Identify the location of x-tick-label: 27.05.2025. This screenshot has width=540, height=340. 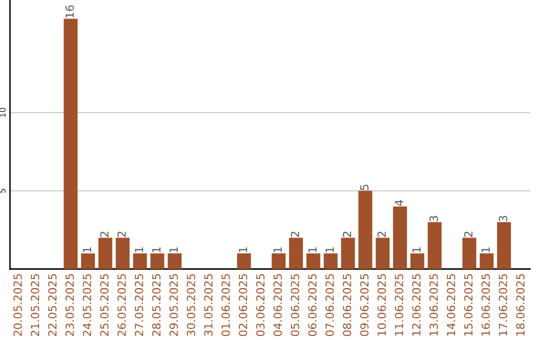
(139, 305).